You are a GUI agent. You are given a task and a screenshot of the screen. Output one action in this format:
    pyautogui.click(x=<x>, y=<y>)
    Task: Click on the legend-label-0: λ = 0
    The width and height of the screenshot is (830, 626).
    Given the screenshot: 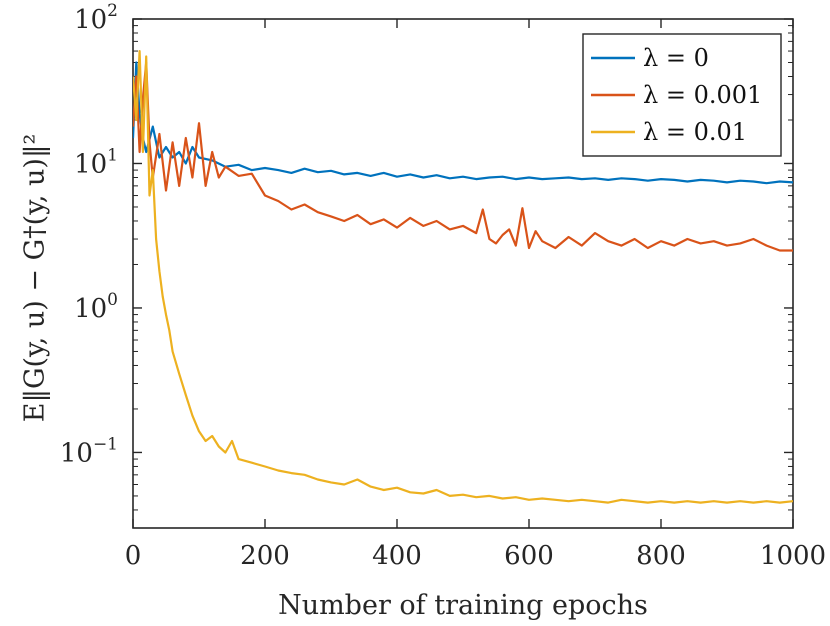 What is the action you would take?
    pyautogui.click(x=676, y=58)
    